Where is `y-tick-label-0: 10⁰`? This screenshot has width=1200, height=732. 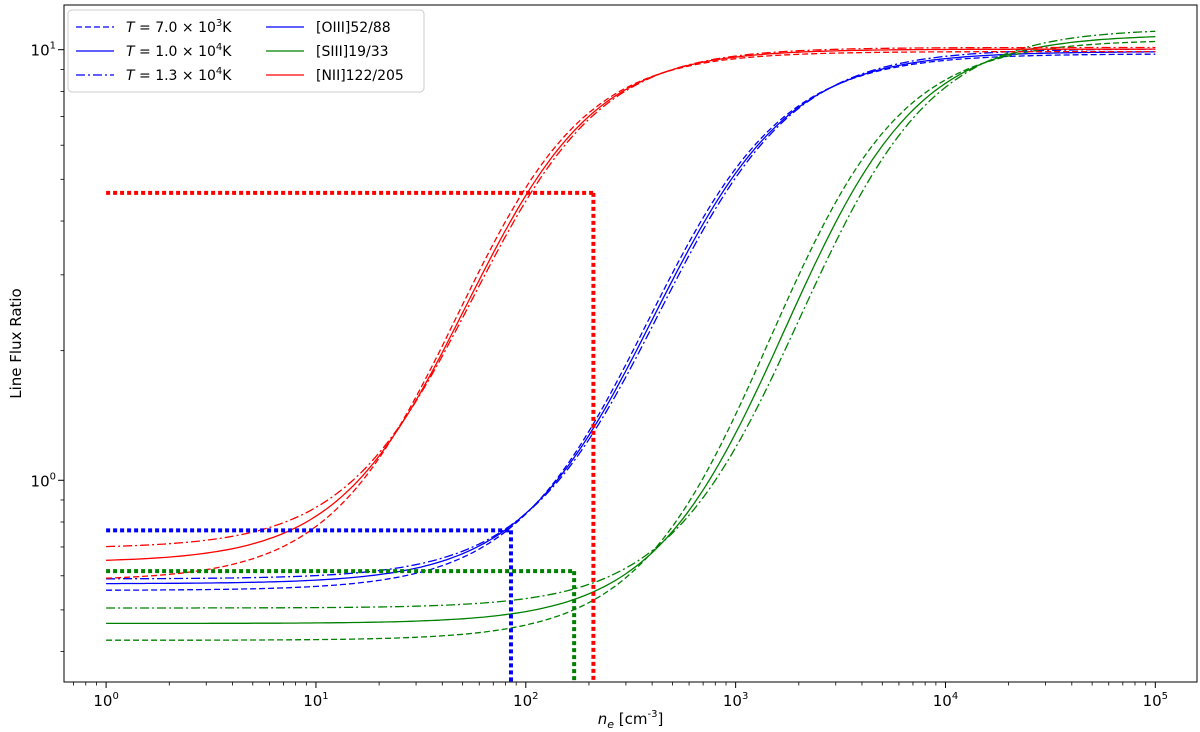 y-tick-label-0: 10⁰ is located at coordinates (43, 480).